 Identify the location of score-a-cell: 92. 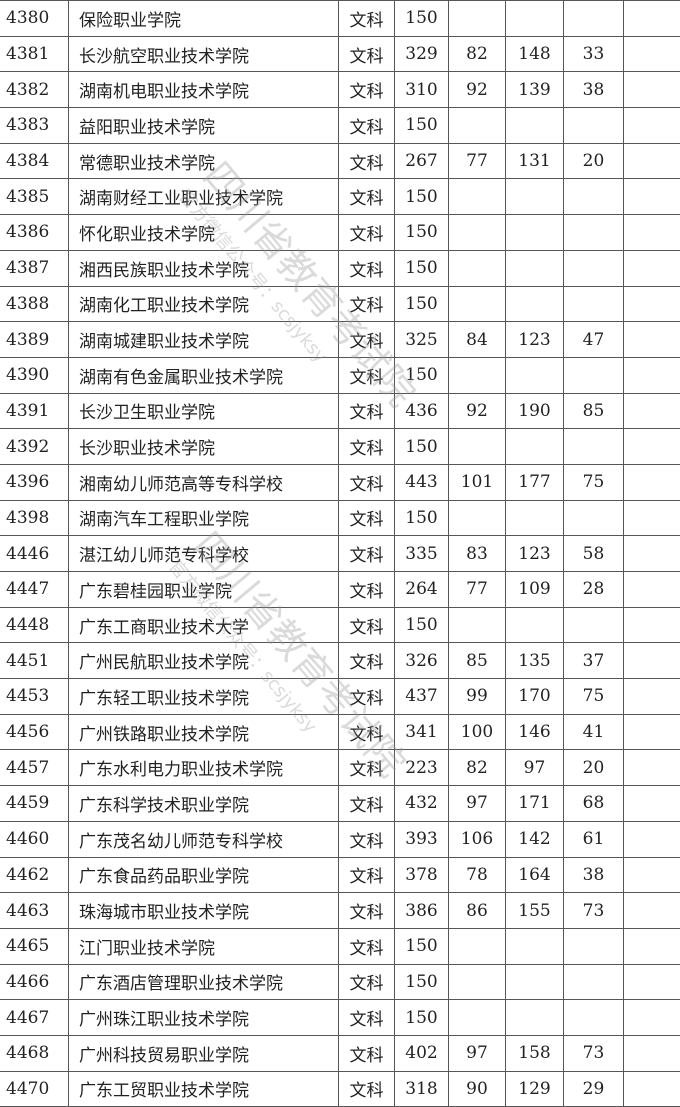
(477, 90).